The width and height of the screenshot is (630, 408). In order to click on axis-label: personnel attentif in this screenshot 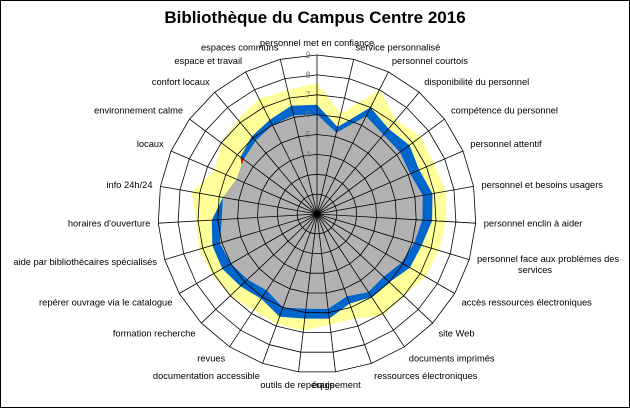, I will do `click(506, 144)`.